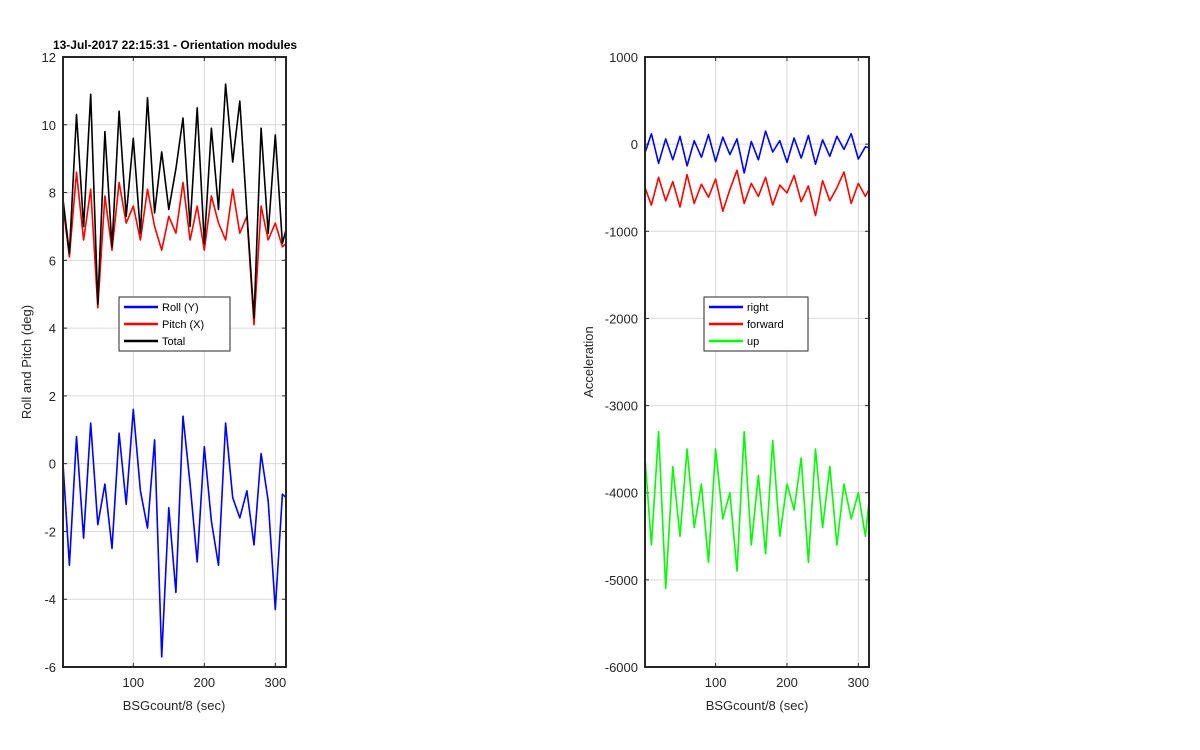 Image resolution: width=1200 pixels, height=750 pixels. What do you see at coordinates (174, 533) in the screenshot?
I see `series-line-roll-y` at bounding box center [174, 533].